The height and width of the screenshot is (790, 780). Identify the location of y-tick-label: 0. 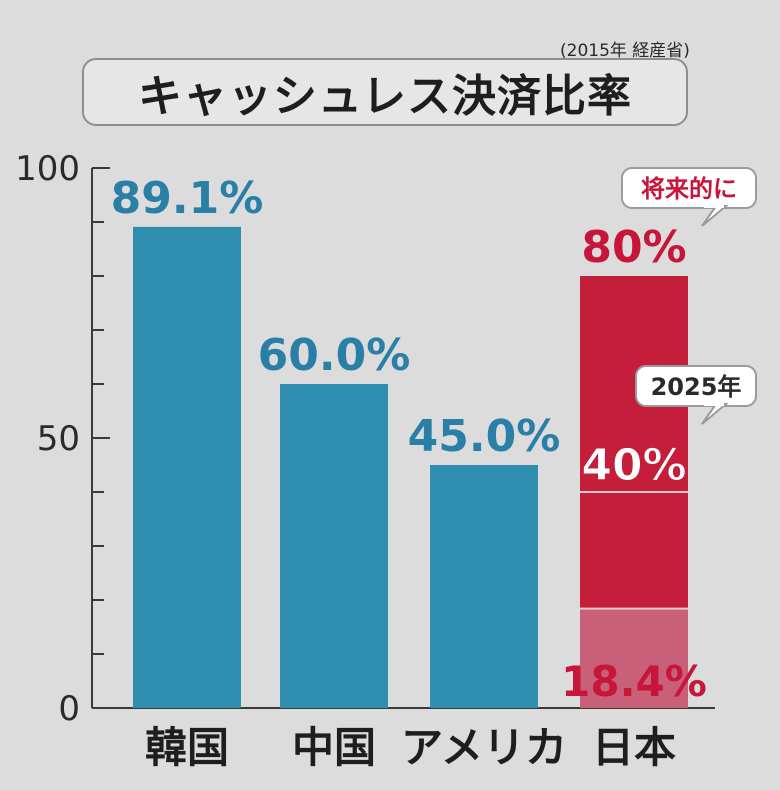
(69, 709).